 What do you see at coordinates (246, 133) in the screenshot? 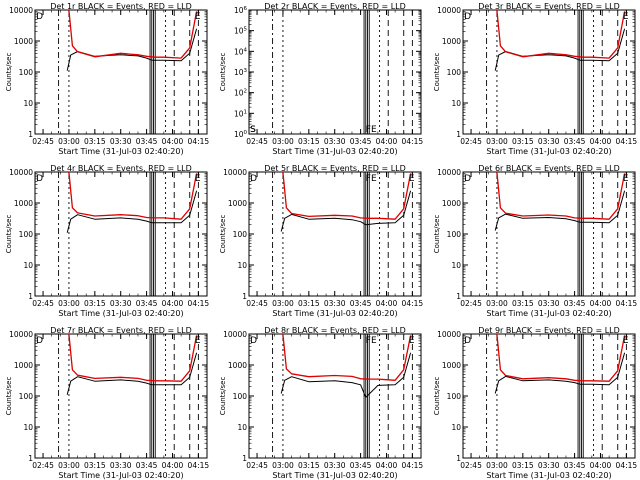
I see `y-tick-exponent: 0` at bounding box center [246, 133].